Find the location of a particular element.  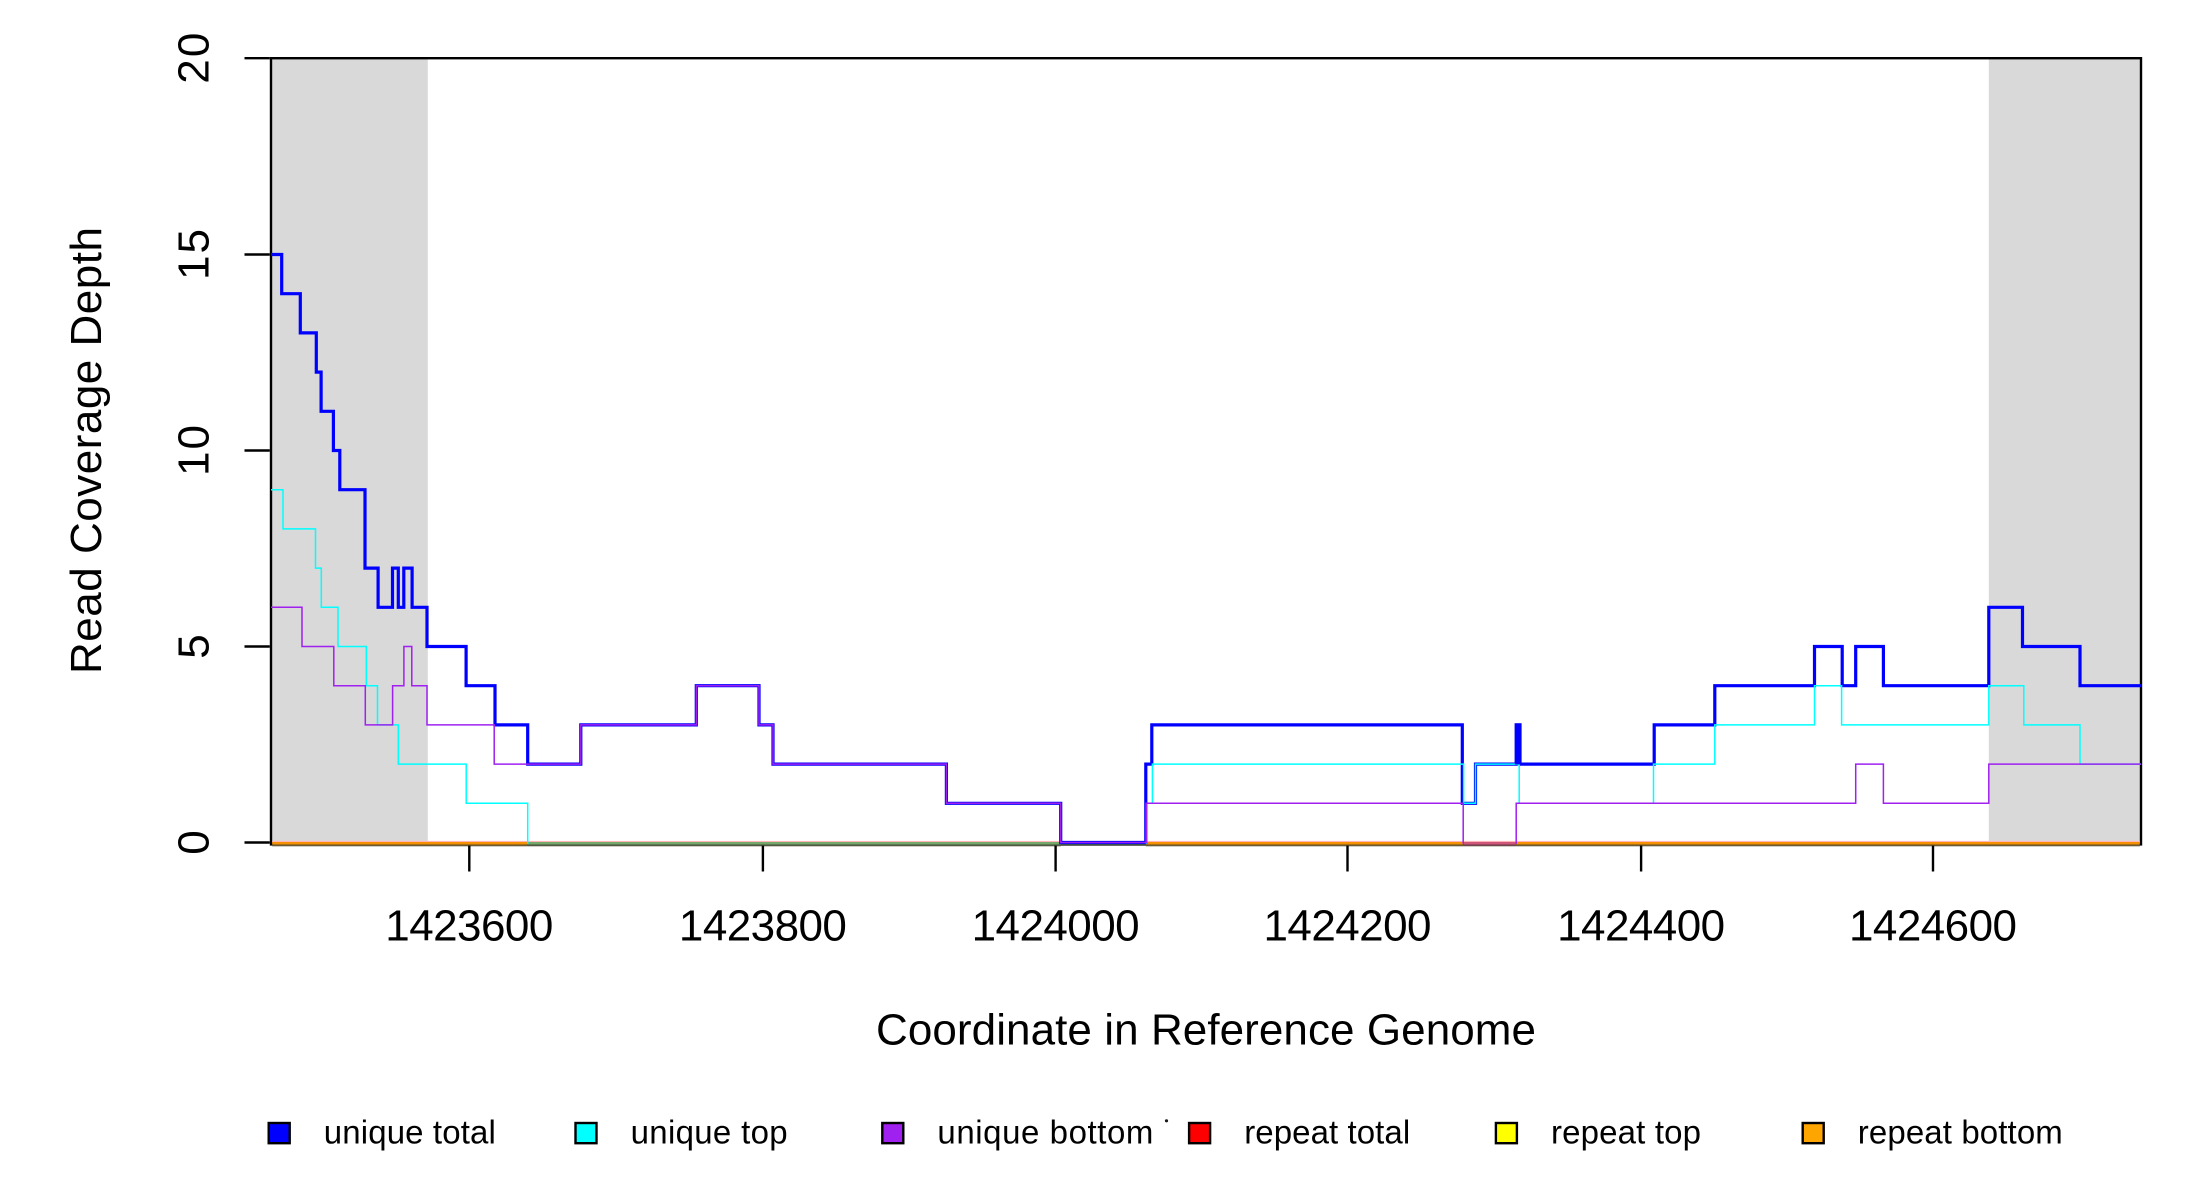

svg-text: 1424000 is located at coordinates (1056, 926).